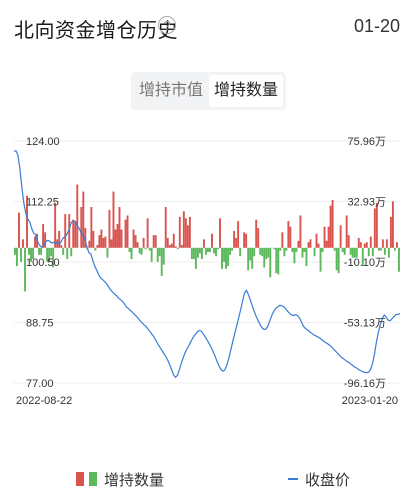 Image resolution: width=414 pixels, height=500 pixels. What do you see at coordinates (42, 203) in the screenshot?
I see `left-tick-label: 112.25` at bounding box center [42, 203].